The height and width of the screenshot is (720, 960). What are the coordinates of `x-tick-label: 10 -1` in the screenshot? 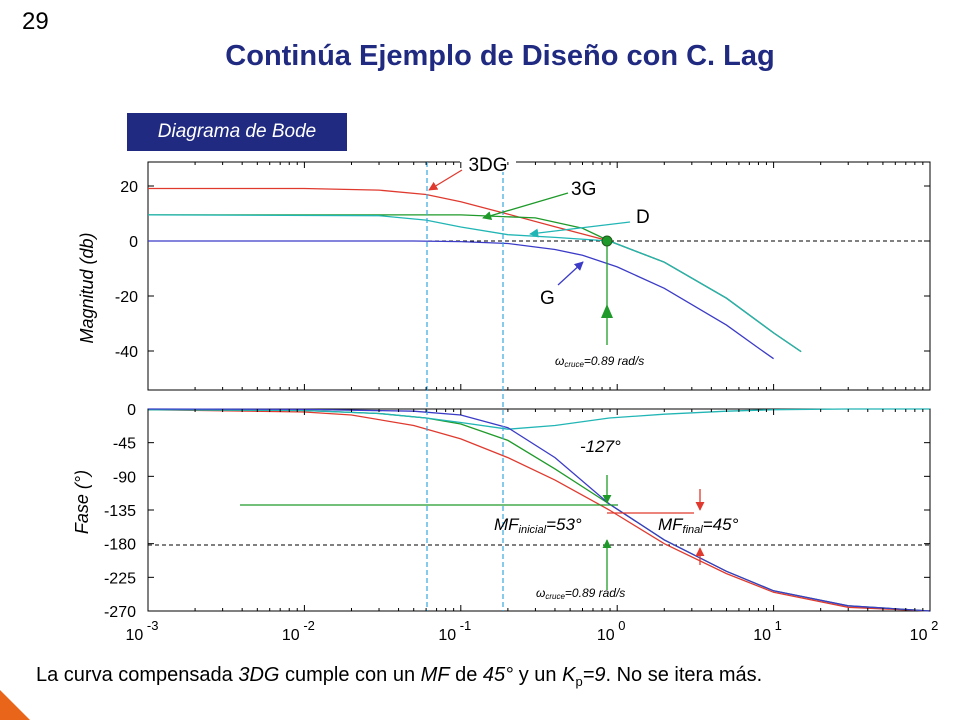 It's located at (454, 631).